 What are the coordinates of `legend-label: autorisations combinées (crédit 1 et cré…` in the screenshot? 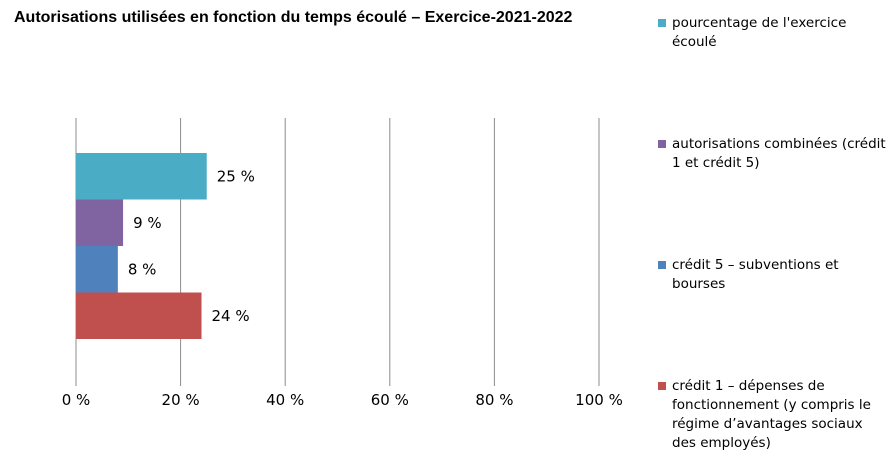 It's located at (779, 153).